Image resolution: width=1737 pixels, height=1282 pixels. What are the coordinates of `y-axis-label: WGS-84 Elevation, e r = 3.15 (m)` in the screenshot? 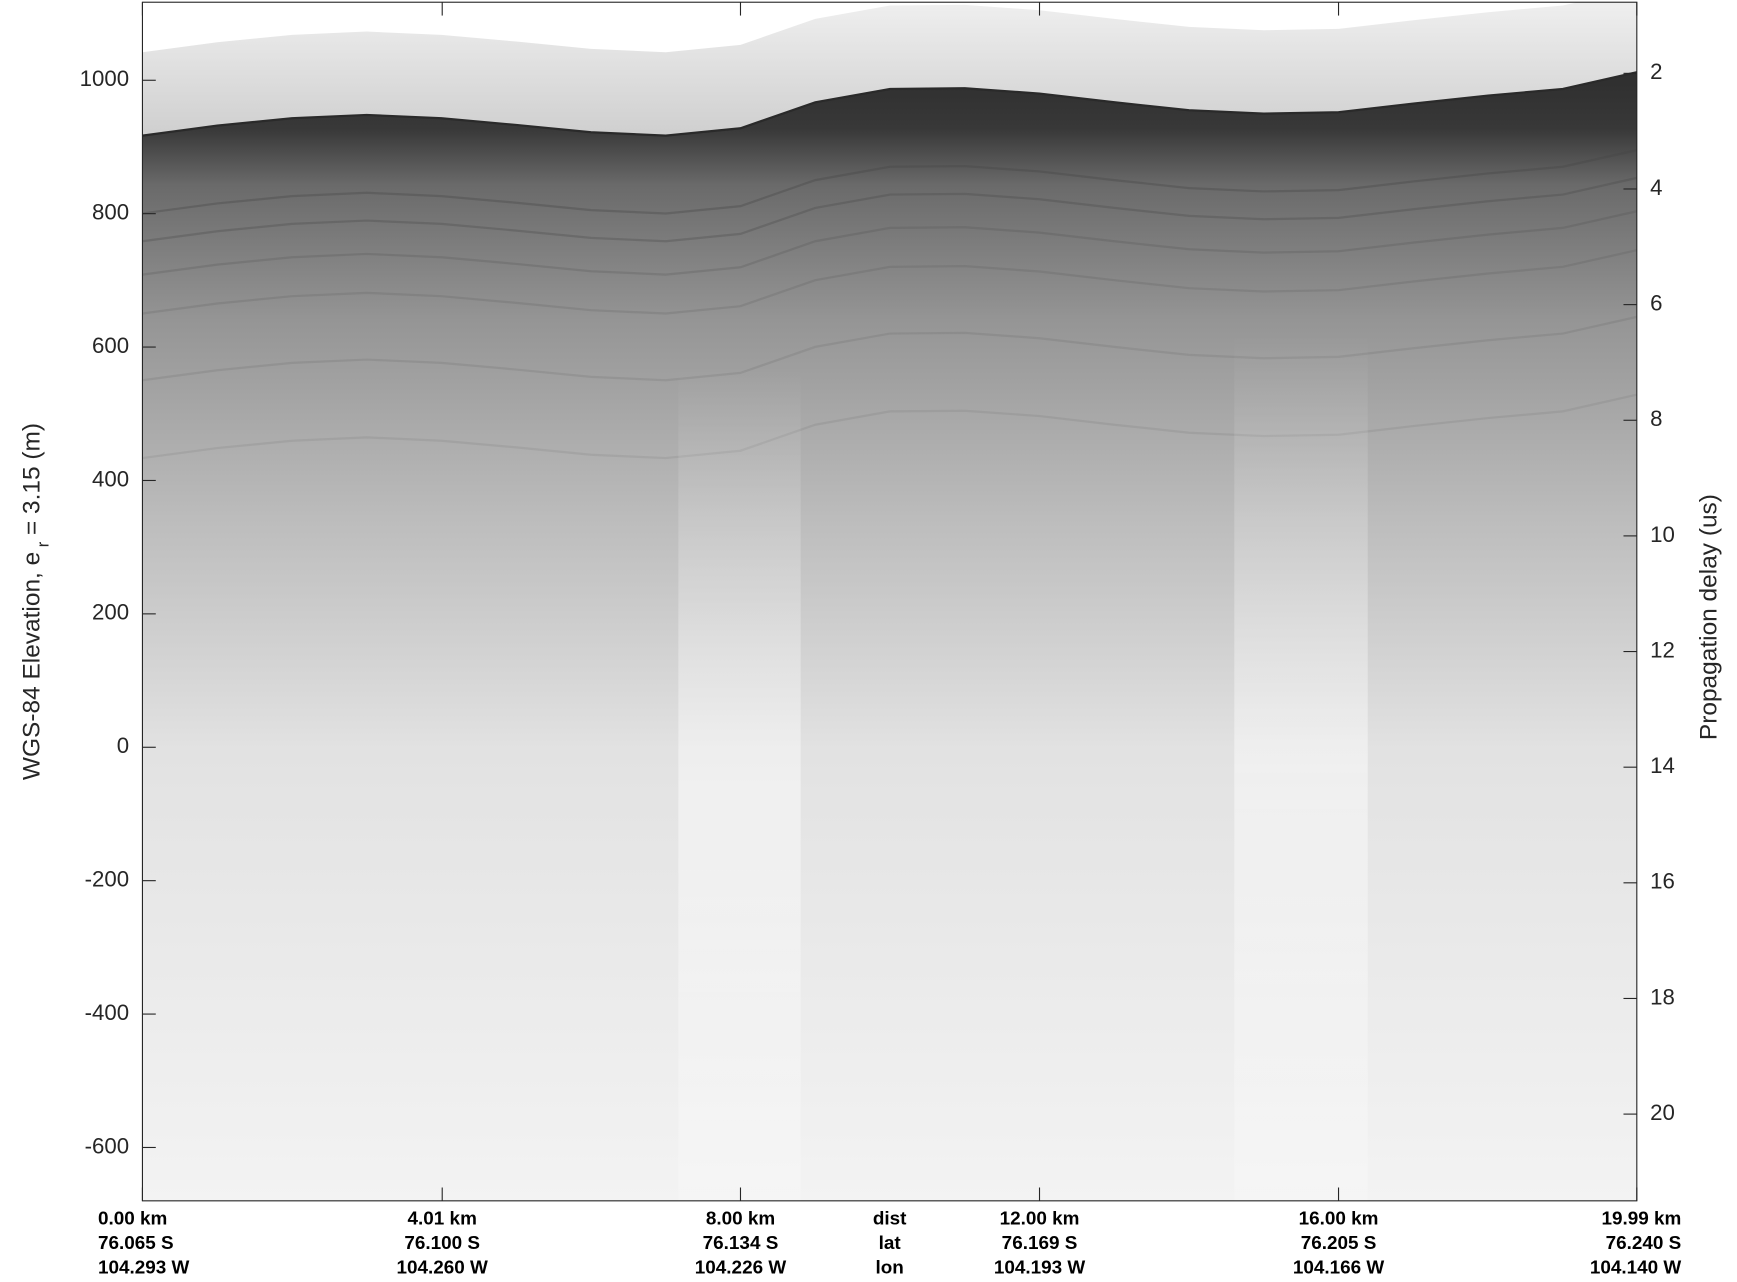 It's located at (36, 601).